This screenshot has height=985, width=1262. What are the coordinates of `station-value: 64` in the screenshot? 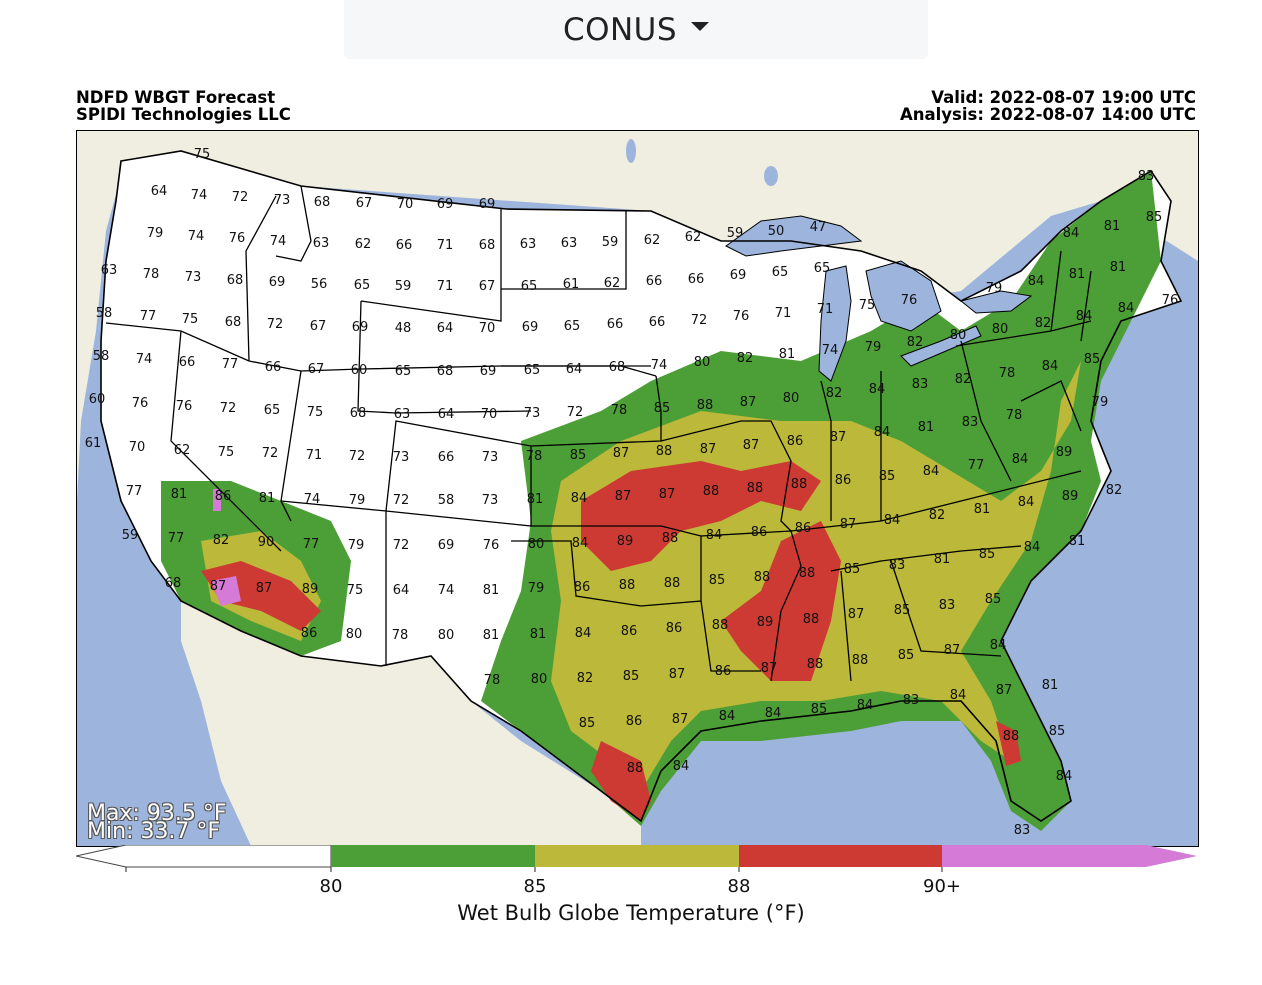 It's located at (159, 191).